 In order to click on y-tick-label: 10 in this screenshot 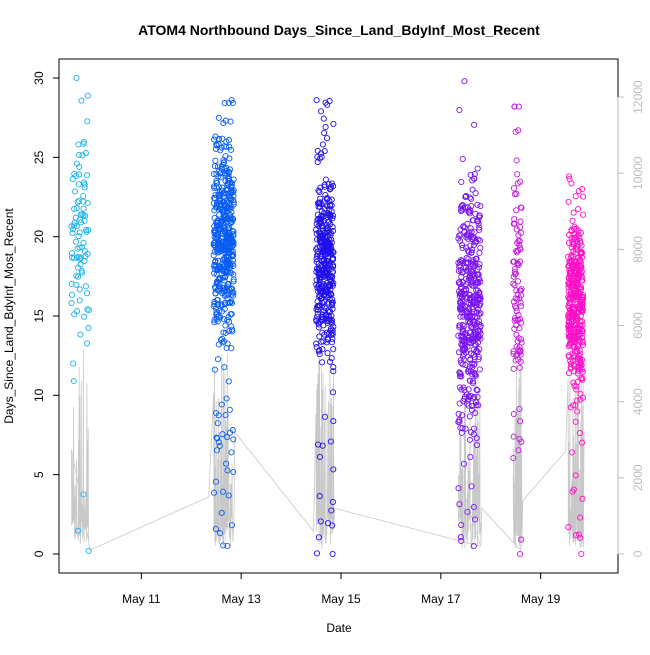, I will do `click(39, 395)`.